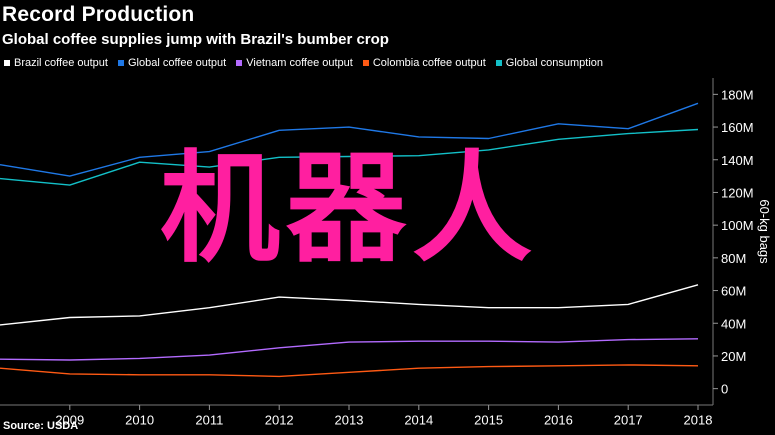  Describe the element at coordinates (429, 63) in the screenshot. I see `legend-label: Colombia coffee output` at that location.